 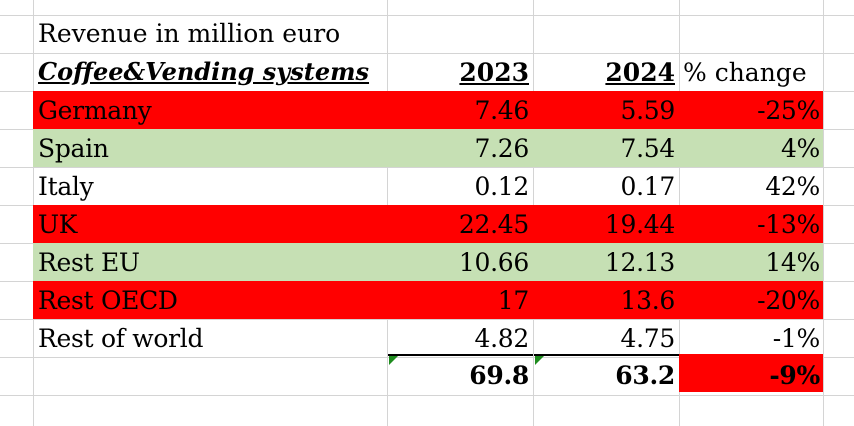 What do you see at coordinates (428, 262) in the screenshot?
I see `table-row-rest-eu: Rest EU 10.66 12.13 14%` at bounding box center [428, 262].